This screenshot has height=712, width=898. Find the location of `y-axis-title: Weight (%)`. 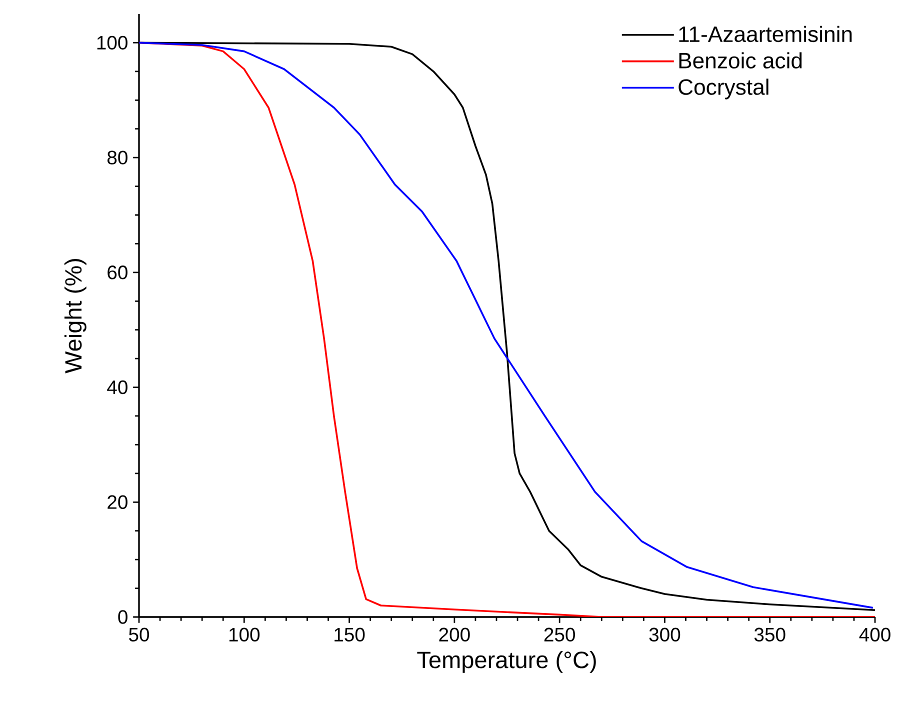

y-axis-title: Weight (%) is located at coordinates (75, 316).